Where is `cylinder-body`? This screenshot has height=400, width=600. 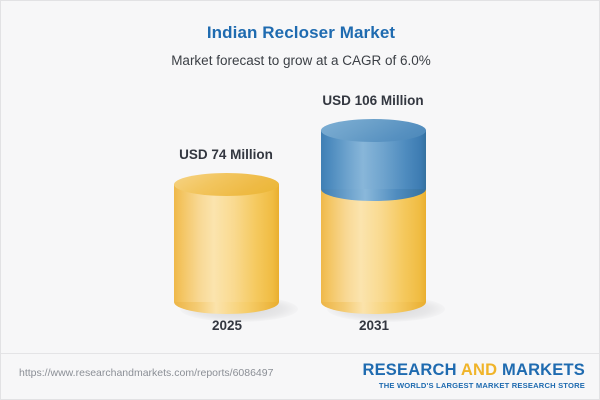 cylinder-body is located at coordinates (226, 243).